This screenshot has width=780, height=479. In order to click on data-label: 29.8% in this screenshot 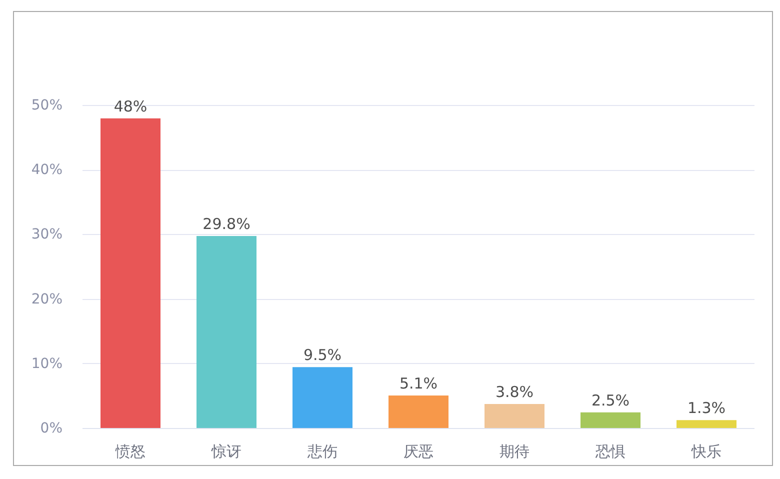, I will do `click(226, 223)`.